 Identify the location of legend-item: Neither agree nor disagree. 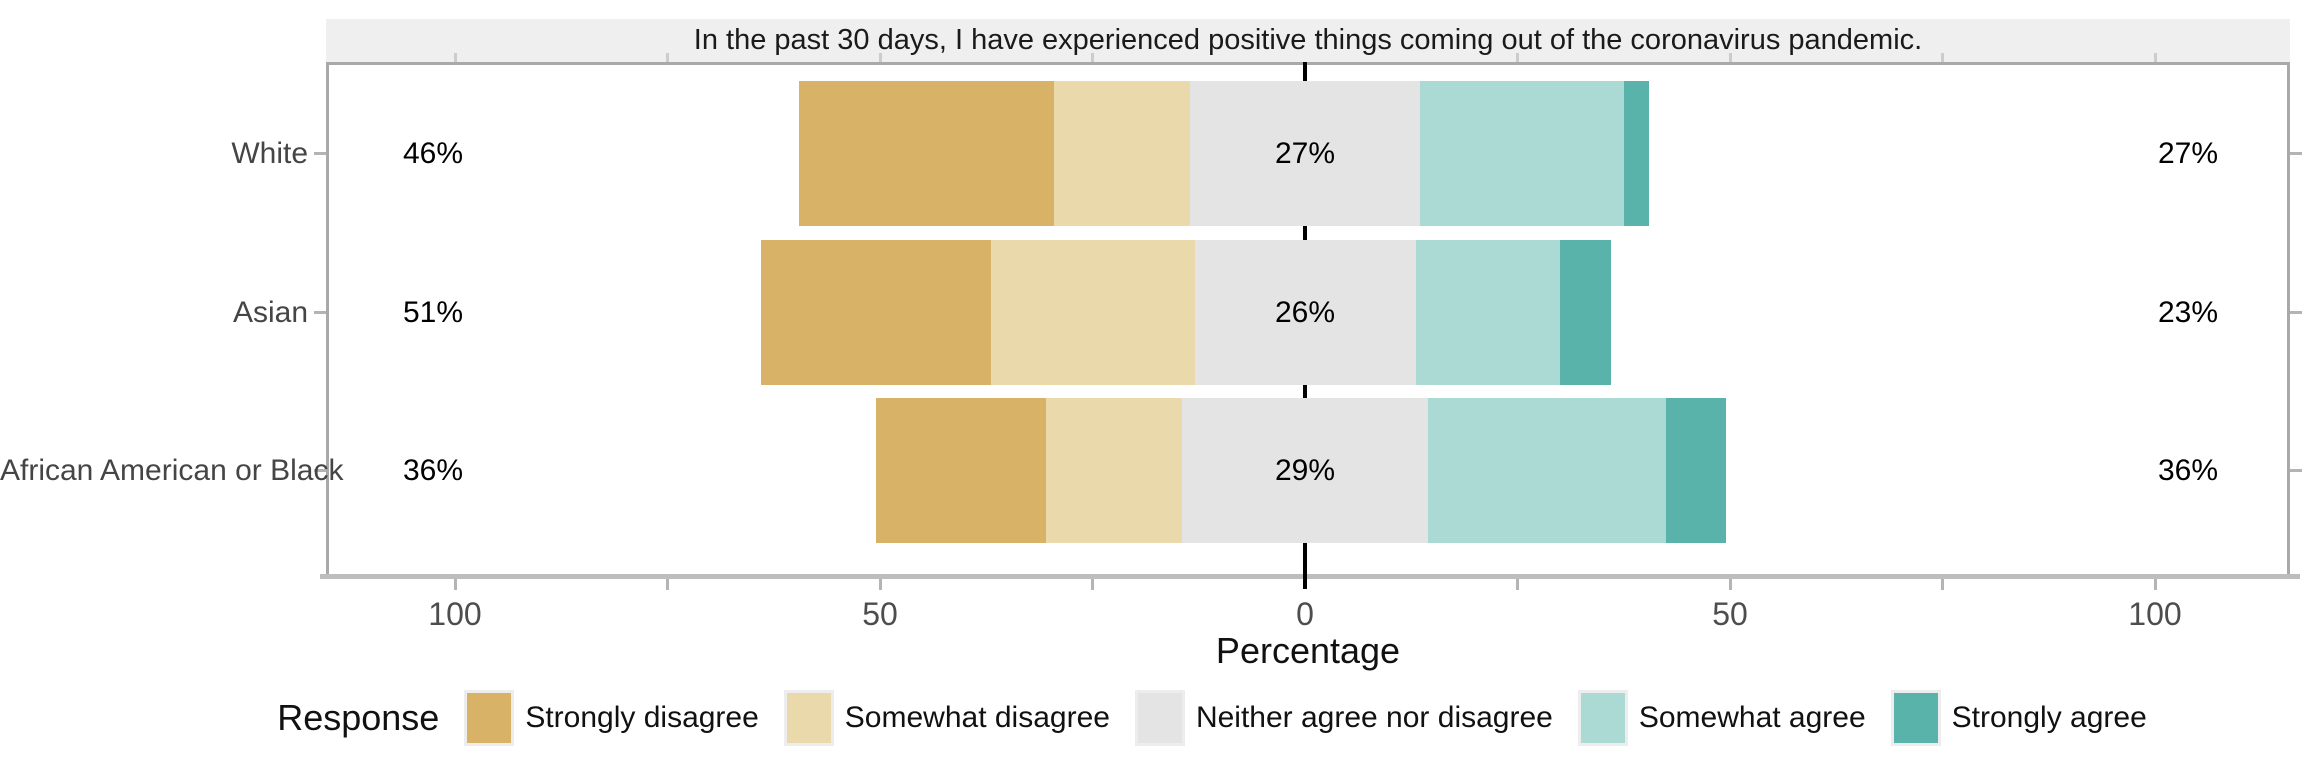
(1345, 718).